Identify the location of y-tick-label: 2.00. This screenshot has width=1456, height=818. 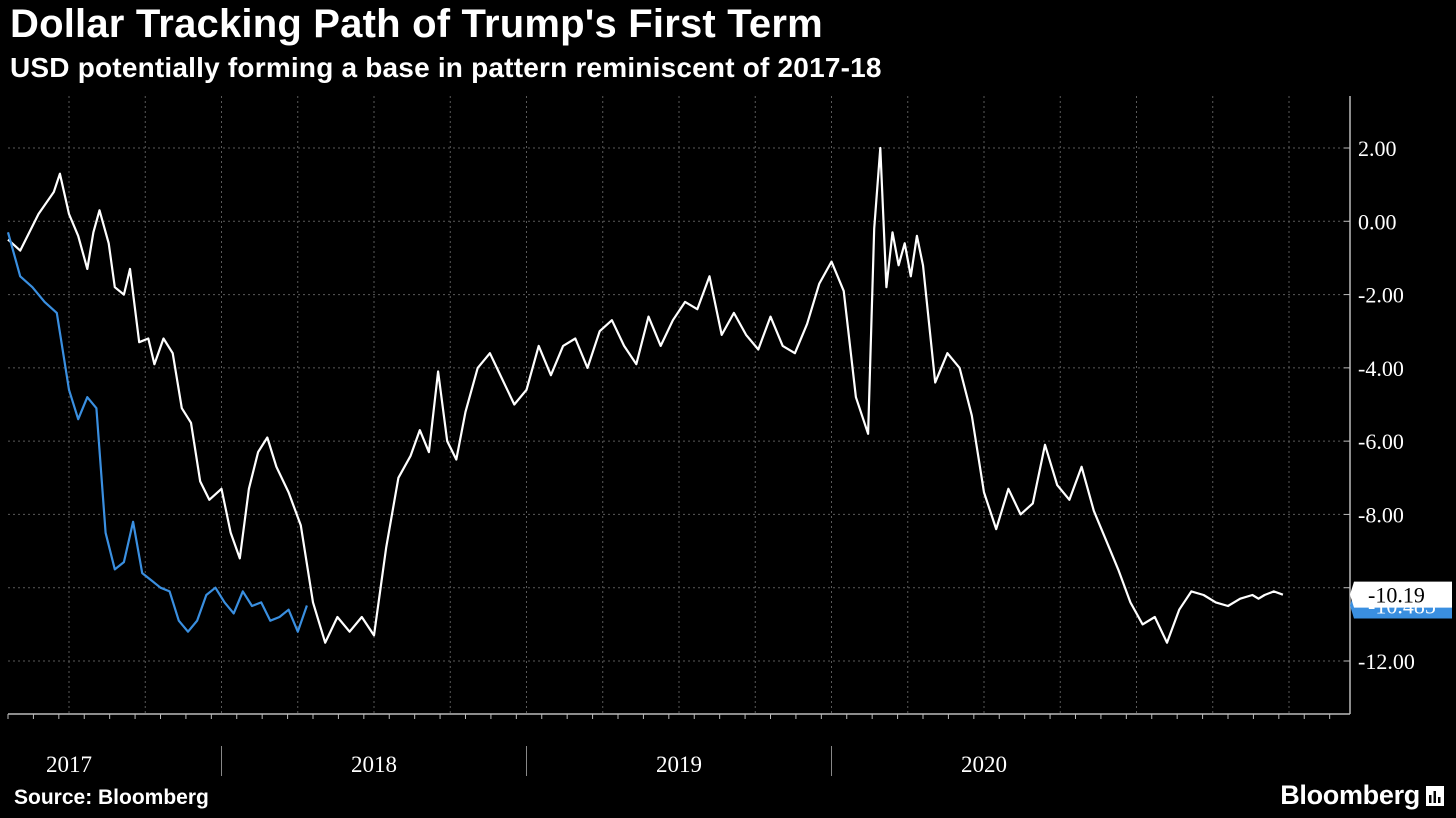
(1377, 148).